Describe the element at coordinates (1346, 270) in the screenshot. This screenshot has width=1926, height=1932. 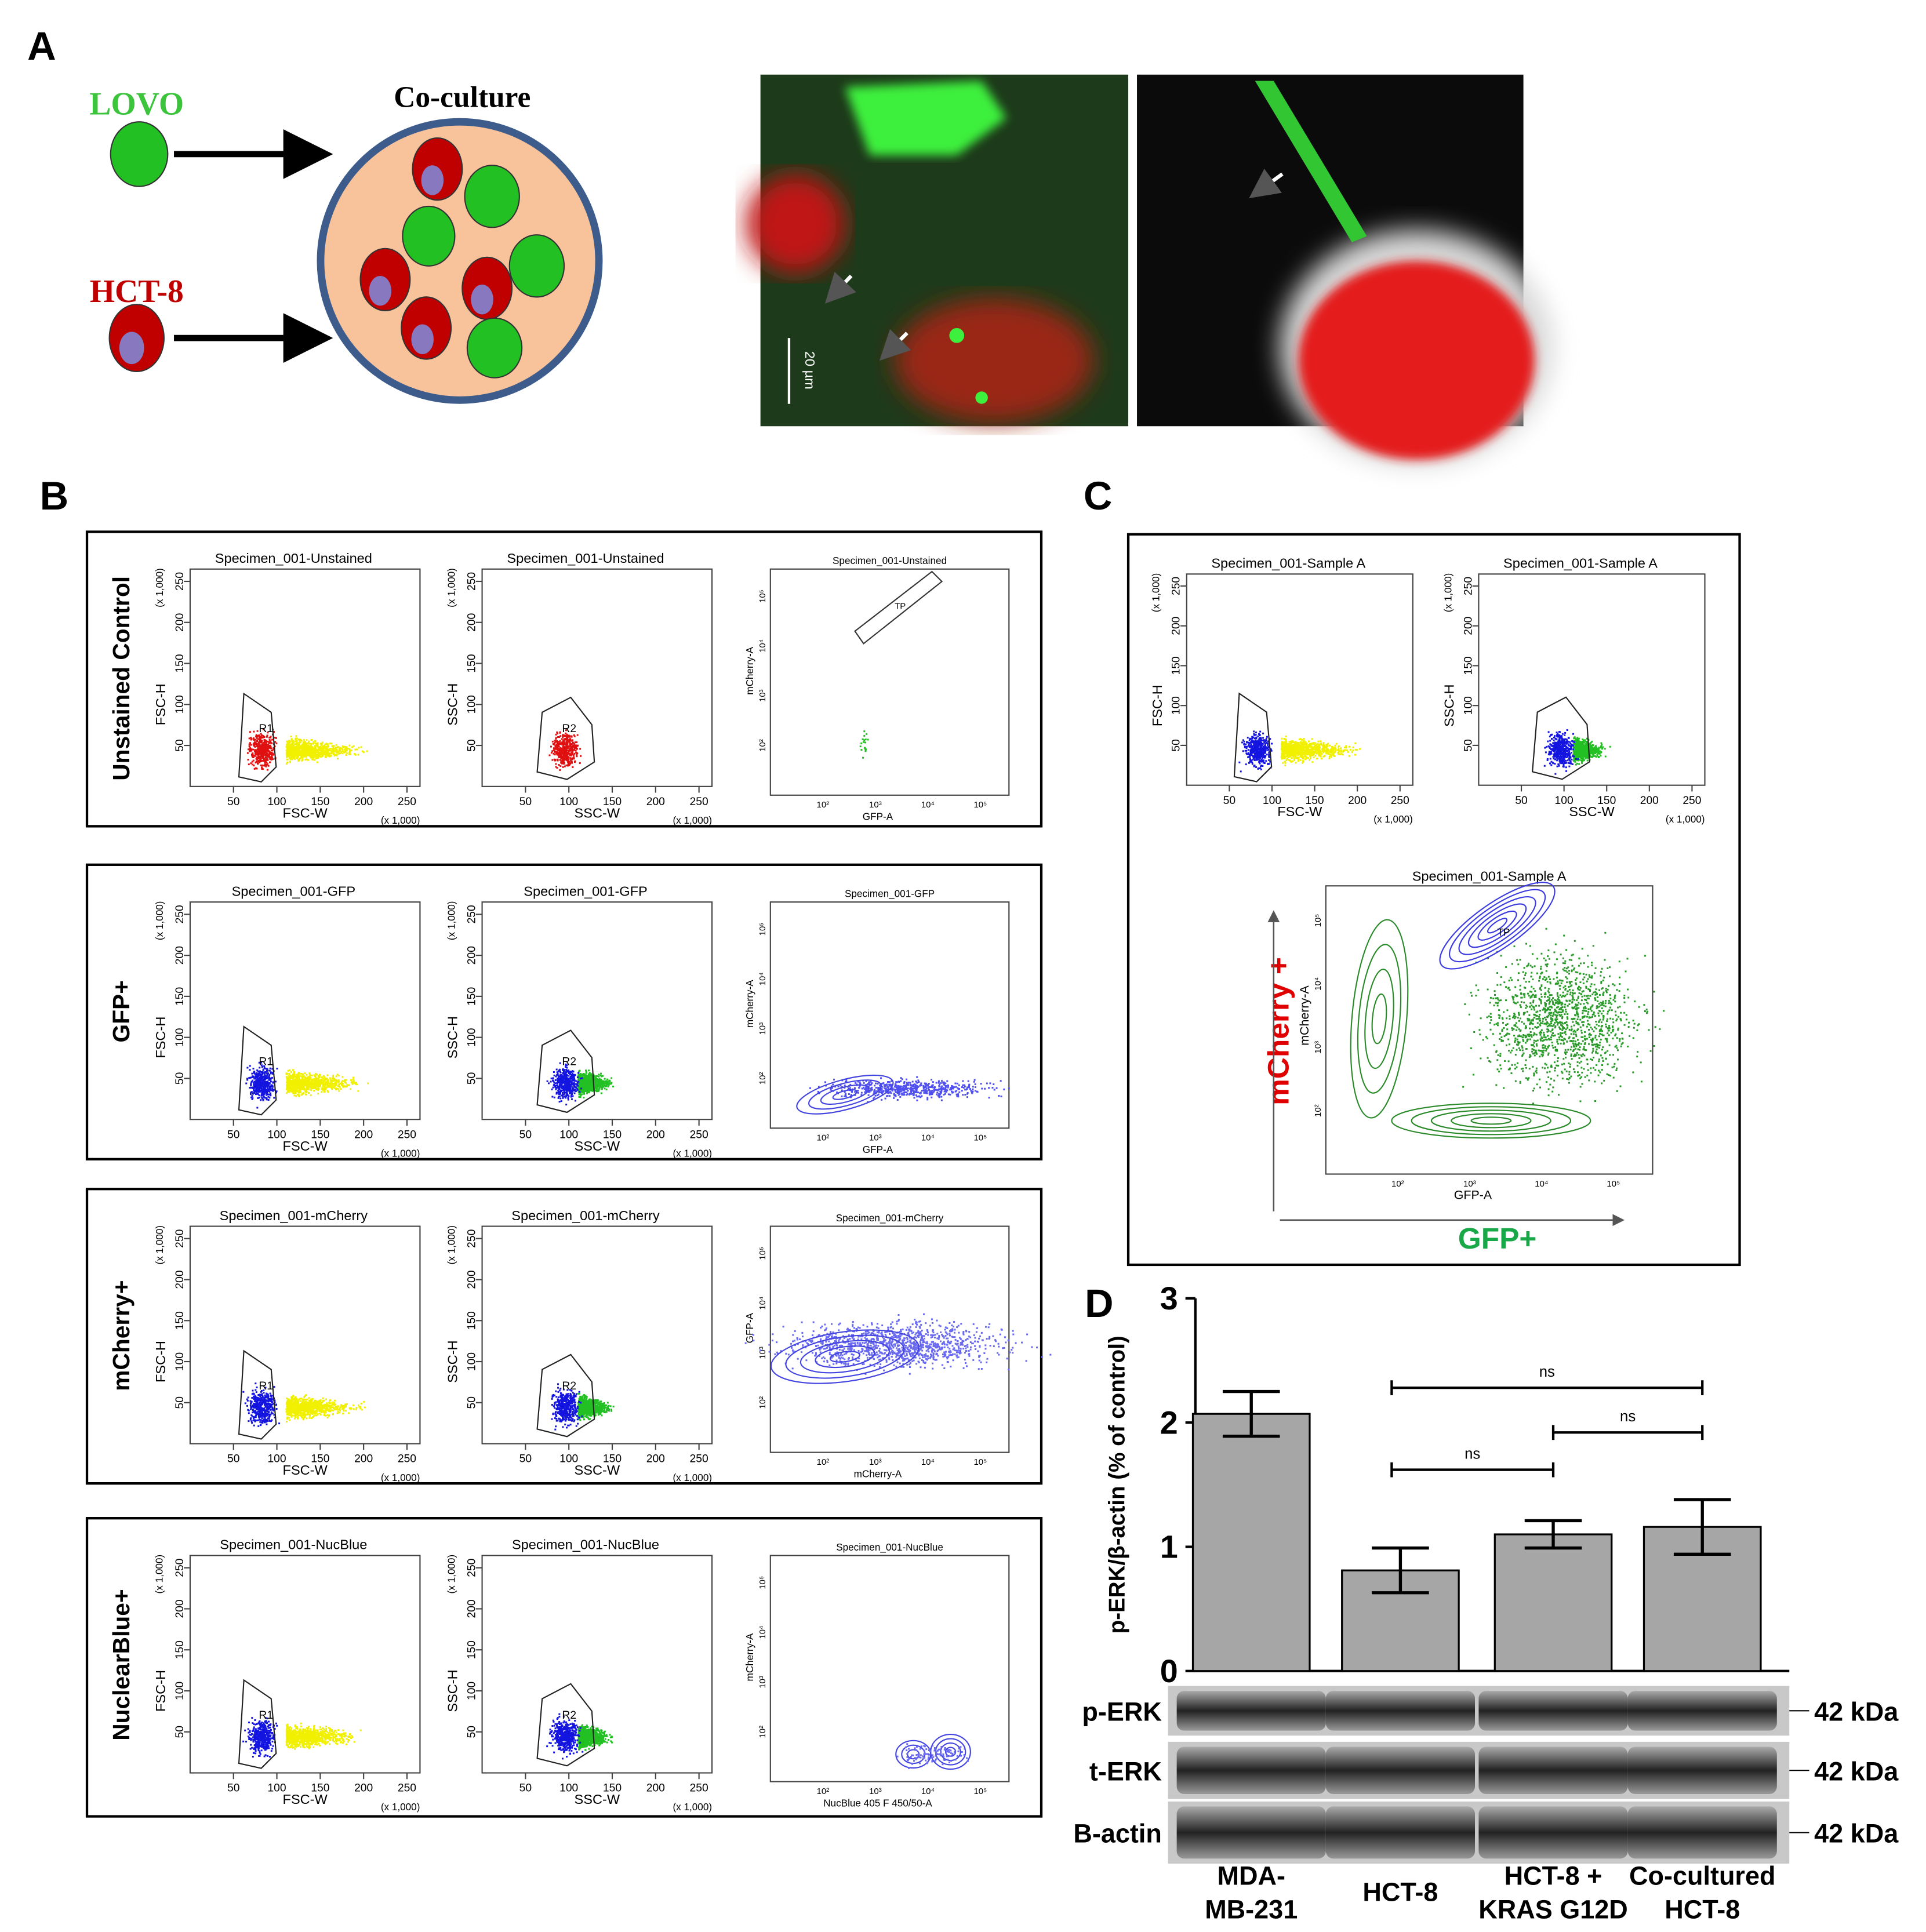
I see `micrograph` at that location.